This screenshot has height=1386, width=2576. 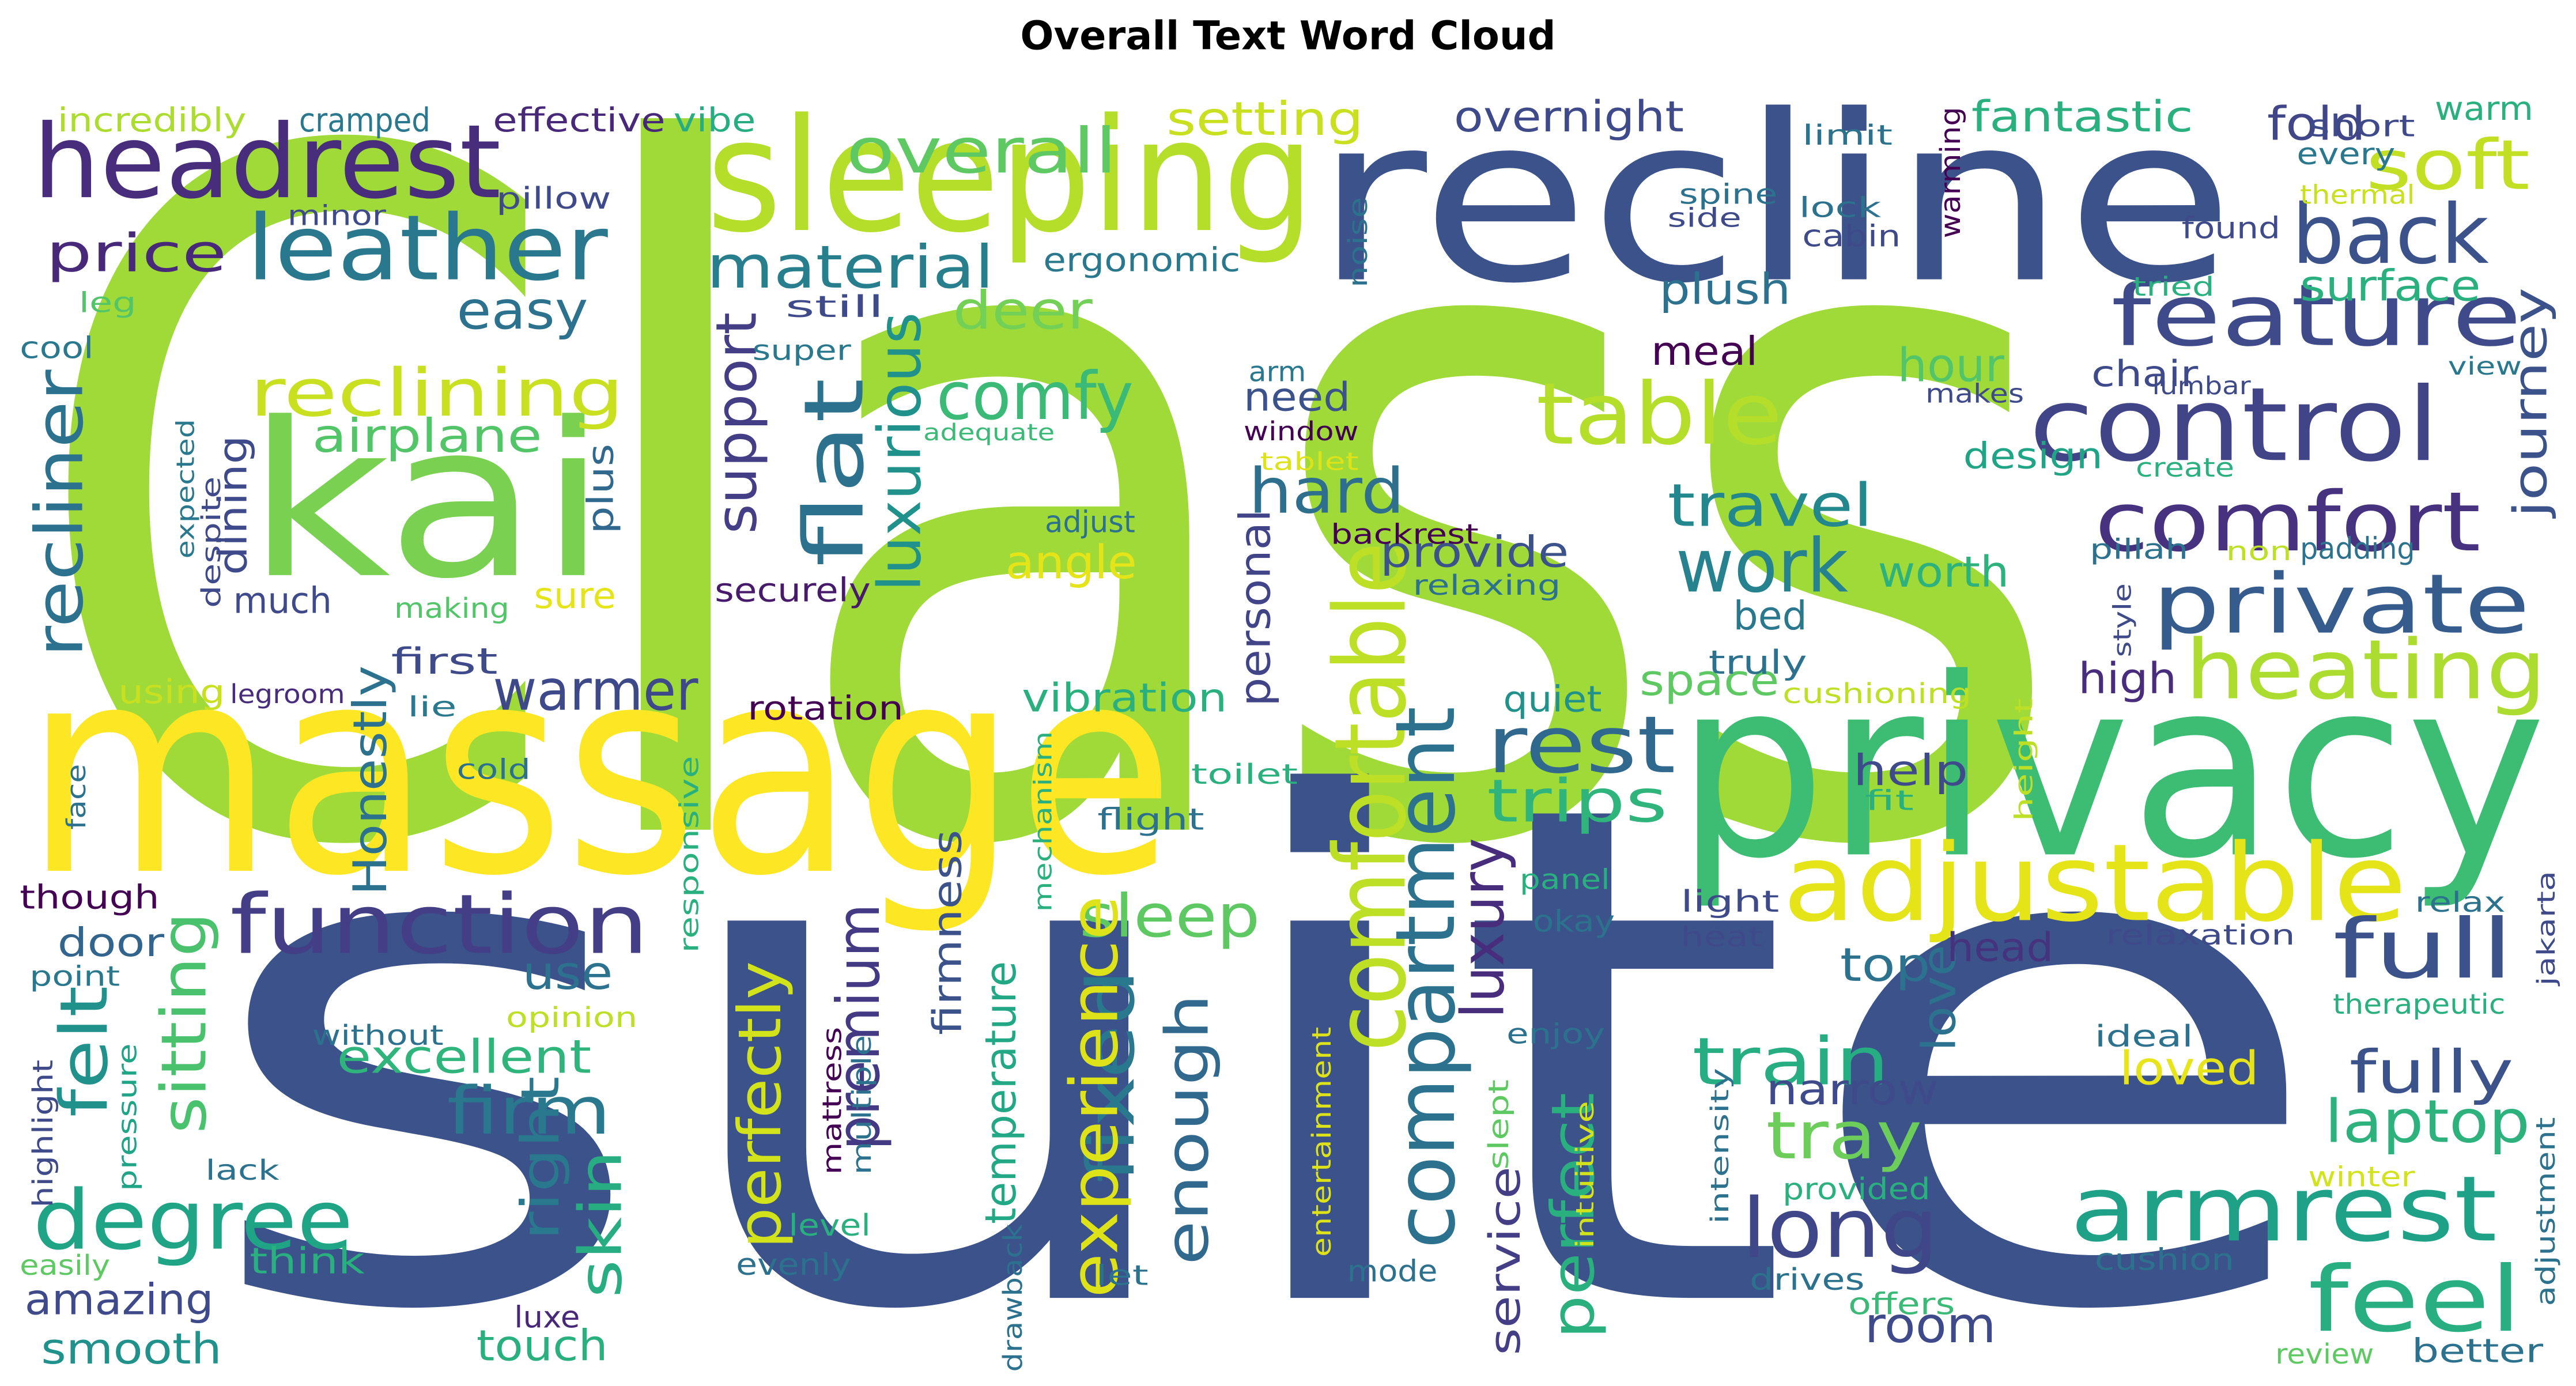 What do you see at coordinates (1725, 289) in the screenshot?
I see `word: plush` at bounding box center [1725, 289].